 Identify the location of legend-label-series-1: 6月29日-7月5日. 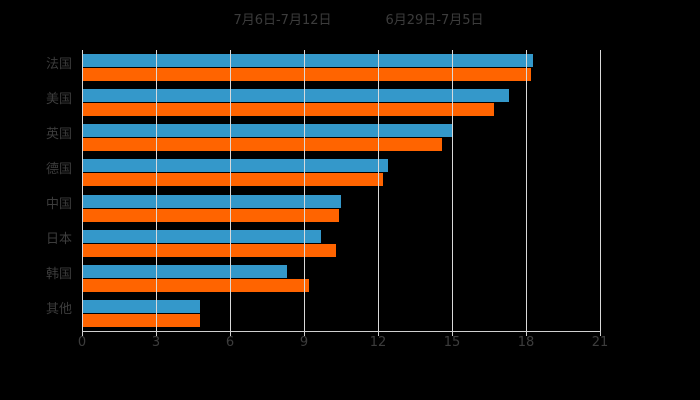
(434, 20).